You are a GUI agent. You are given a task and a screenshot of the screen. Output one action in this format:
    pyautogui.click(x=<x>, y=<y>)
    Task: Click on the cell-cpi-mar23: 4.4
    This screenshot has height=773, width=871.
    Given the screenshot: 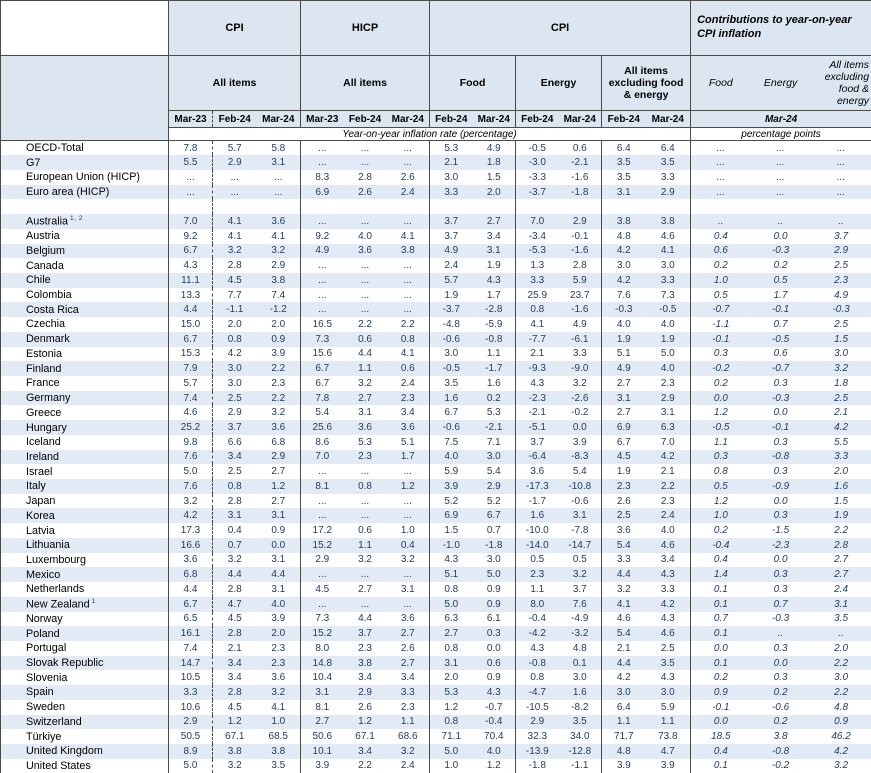 What is the action you would take?
    pyautogui.click(x=190, y=310)
    